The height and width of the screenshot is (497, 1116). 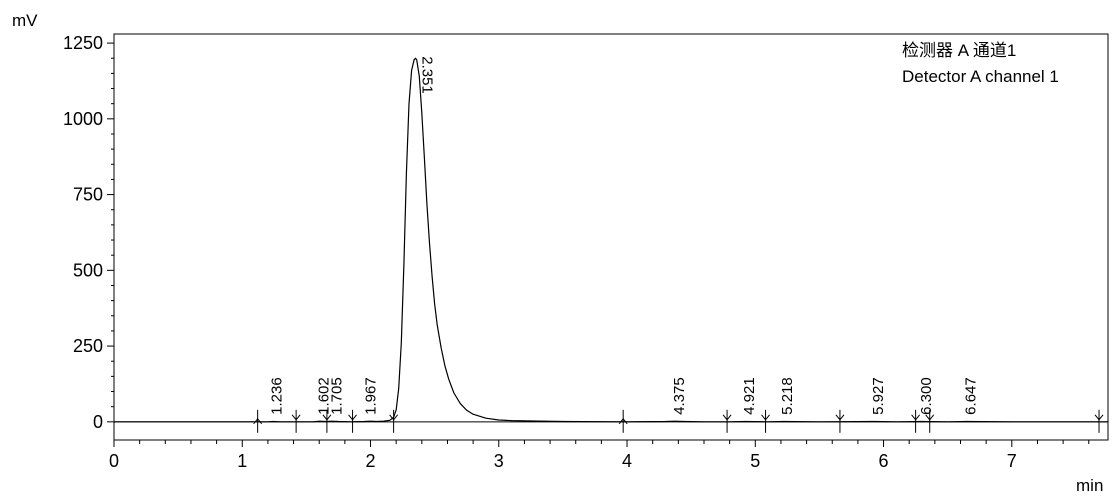 What do you see at coordinates (88, 232) in the screenshot?
I see `y-axis: 0 250 500 750 1000 1250` at bounding box center [88, 232].